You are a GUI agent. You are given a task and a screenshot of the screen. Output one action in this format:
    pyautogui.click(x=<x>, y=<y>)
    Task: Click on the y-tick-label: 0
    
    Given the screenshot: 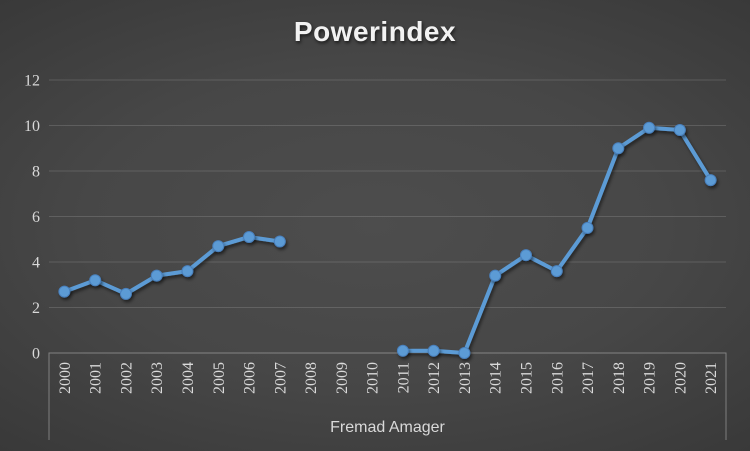 What is the action you would take?
    pyautogui.click(x=36, y=354)
    